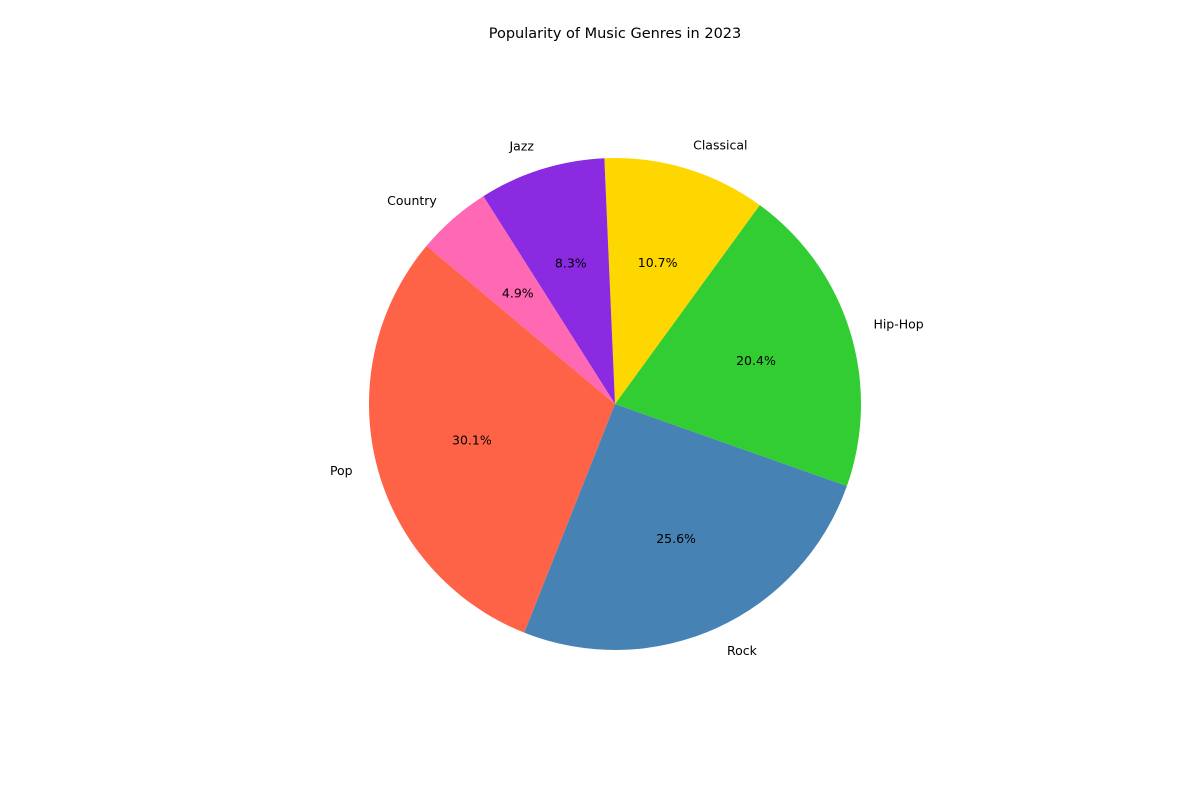  What do you see at coordinates (549, 281) in the screenshot?
I see `slice-jazz` at bounding box center [549, 281].